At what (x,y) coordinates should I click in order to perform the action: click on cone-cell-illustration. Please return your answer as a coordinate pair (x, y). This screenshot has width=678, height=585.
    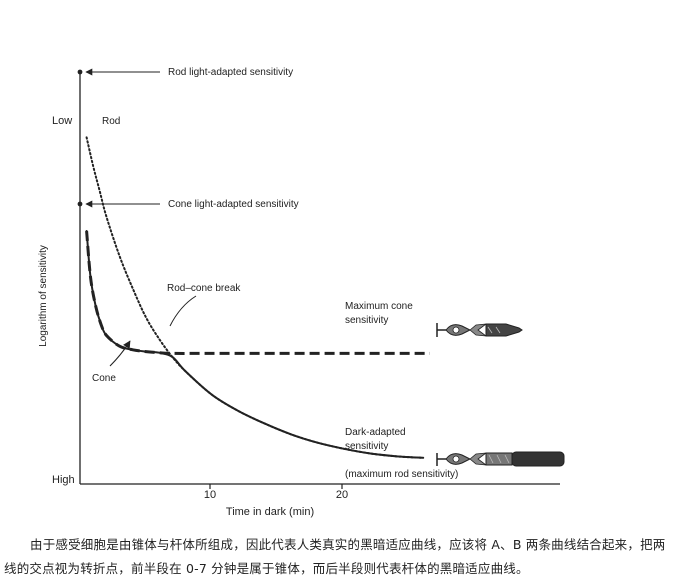
    Looking at the image, I should click on (479, 330).